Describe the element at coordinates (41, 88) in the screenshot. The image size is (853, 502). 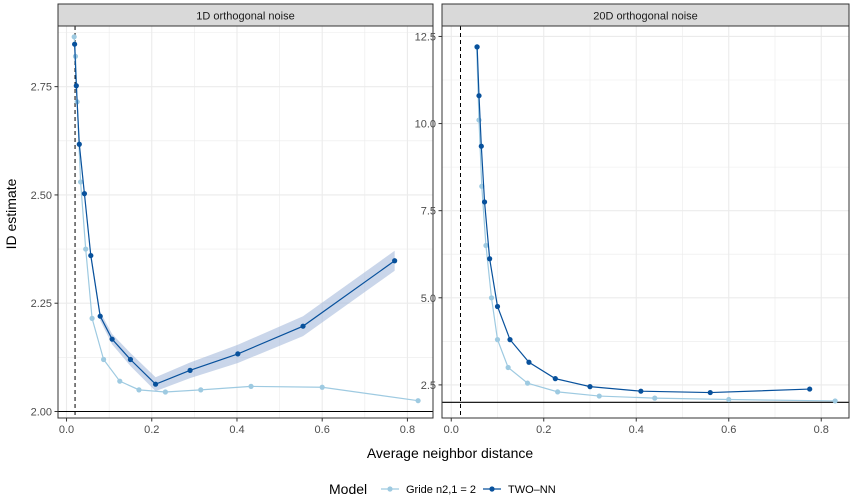
I see `y-tick-label: 2.75` at that location.